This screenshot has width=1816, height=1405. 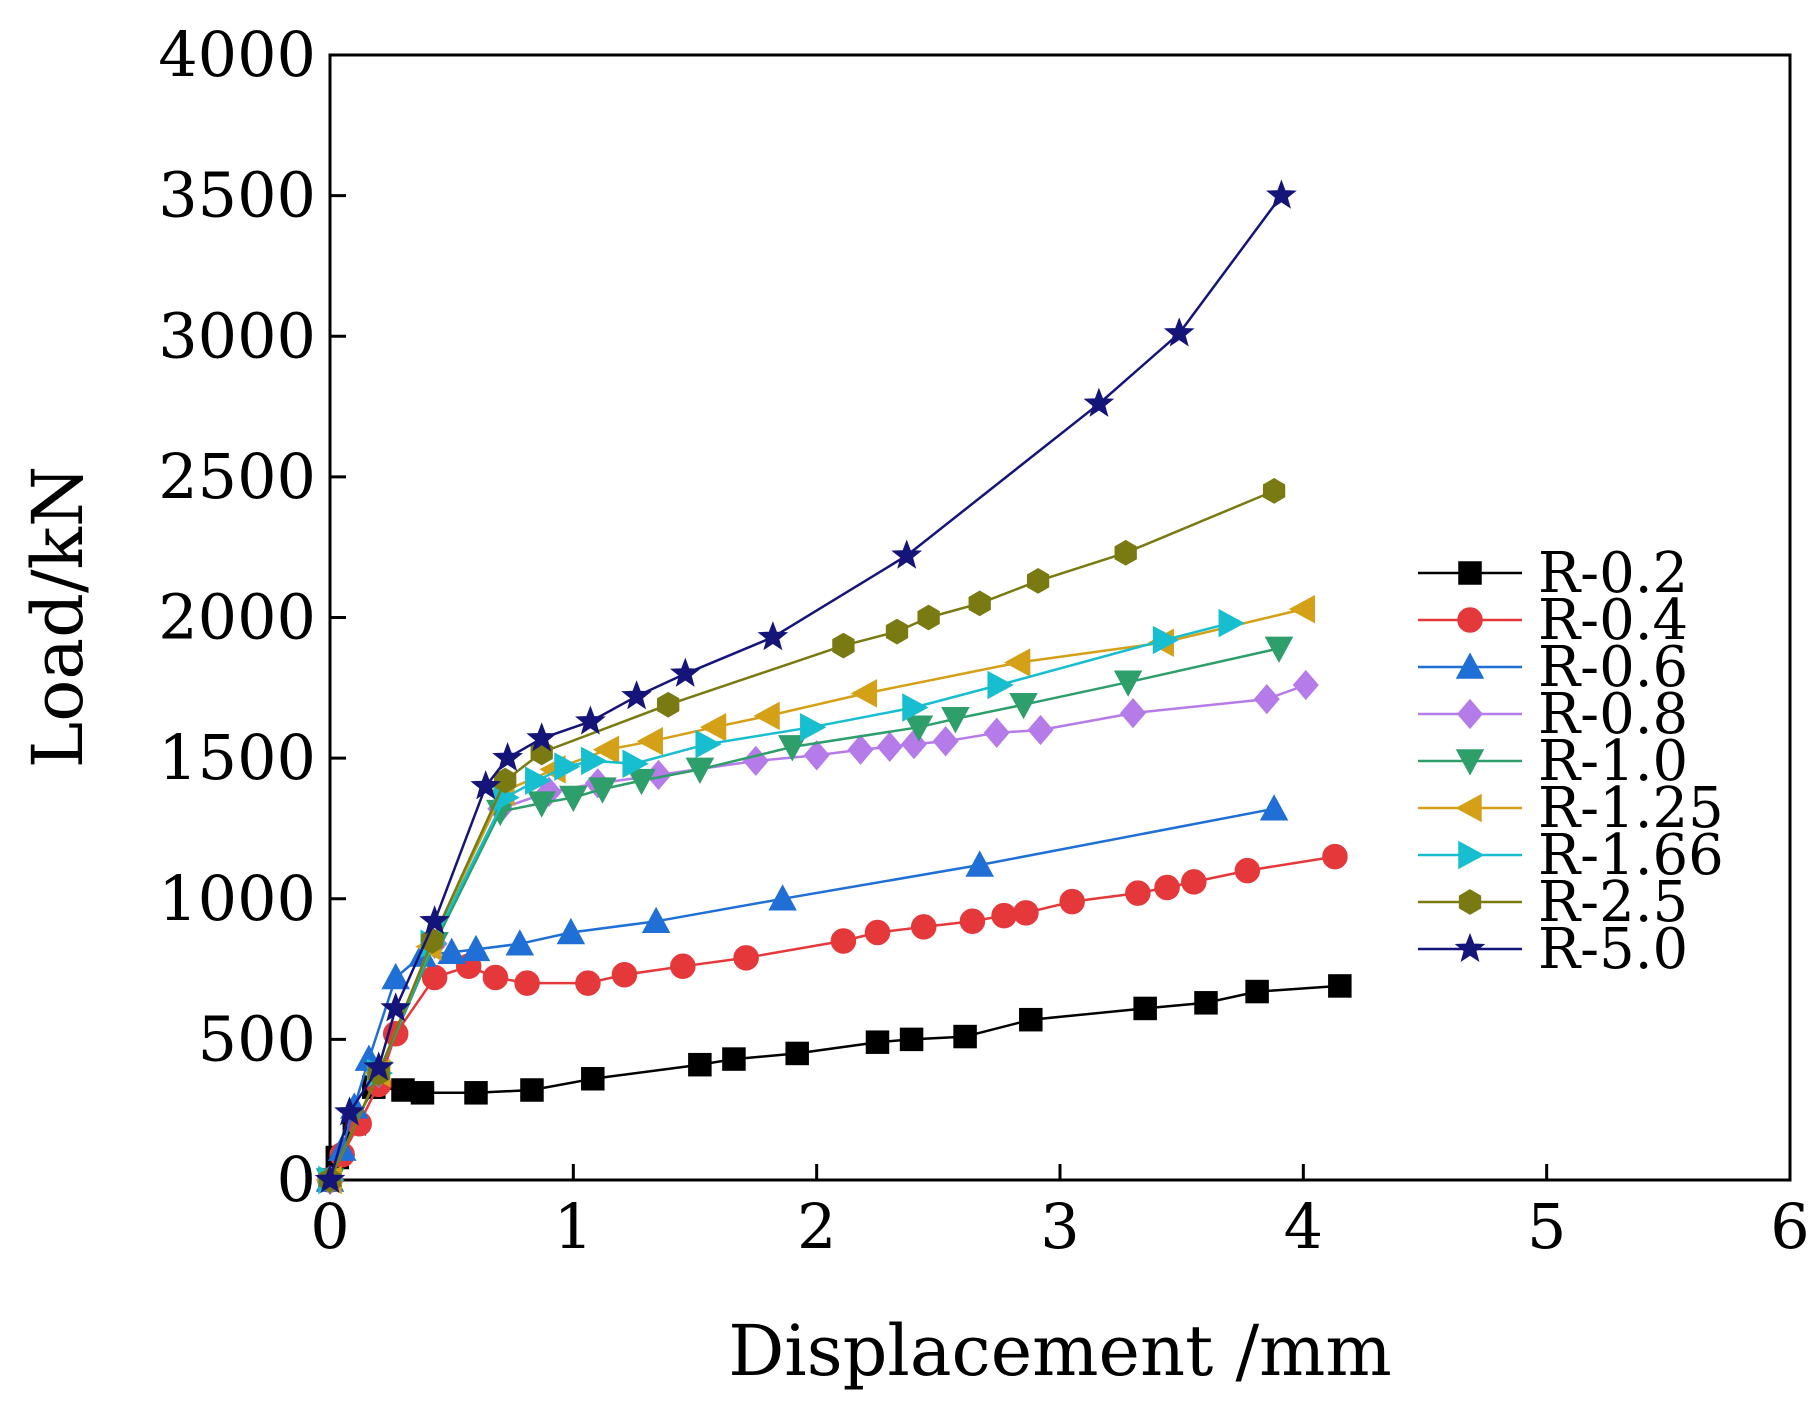 What do you see at coordinates (1060, 1213) in the screenshot?
I see `x-axis: 0 1 2 3 4 5 6` at bounding box center [1060, 1213].